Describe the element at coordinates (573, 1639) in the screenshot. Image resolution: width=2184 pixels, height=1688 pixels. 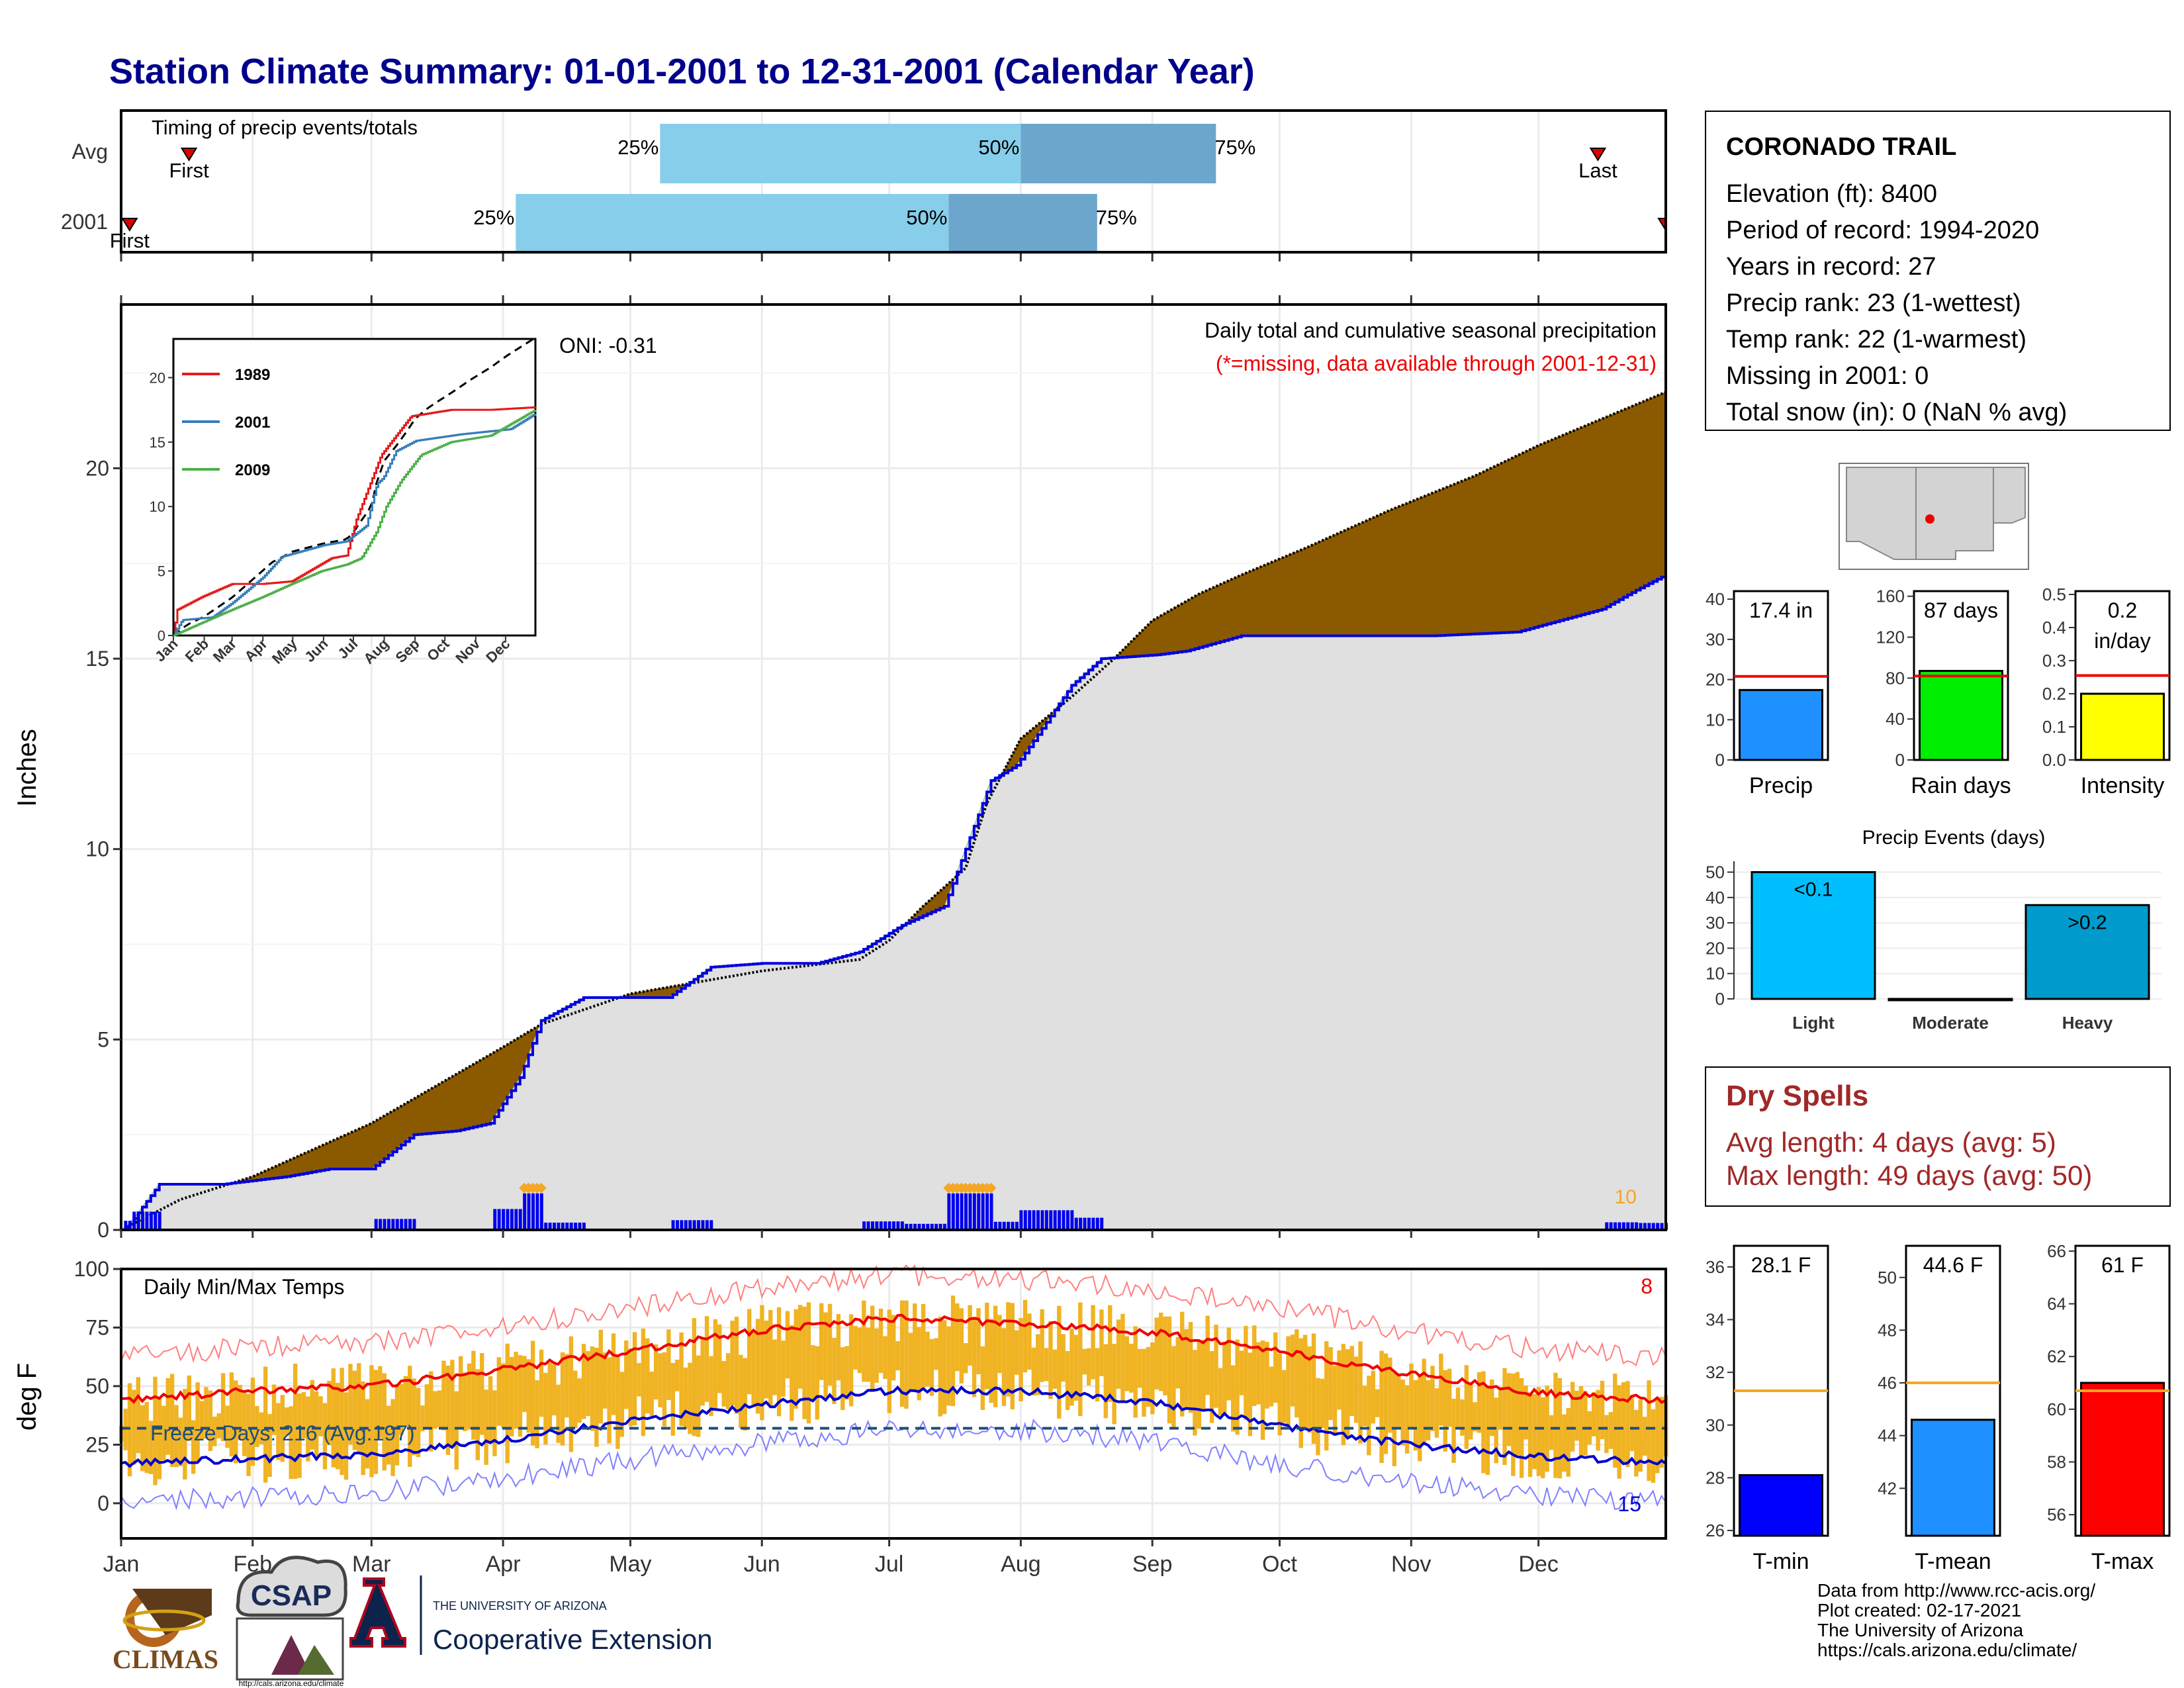
I see `ua-large-text: Cooperative Extension` at that location.